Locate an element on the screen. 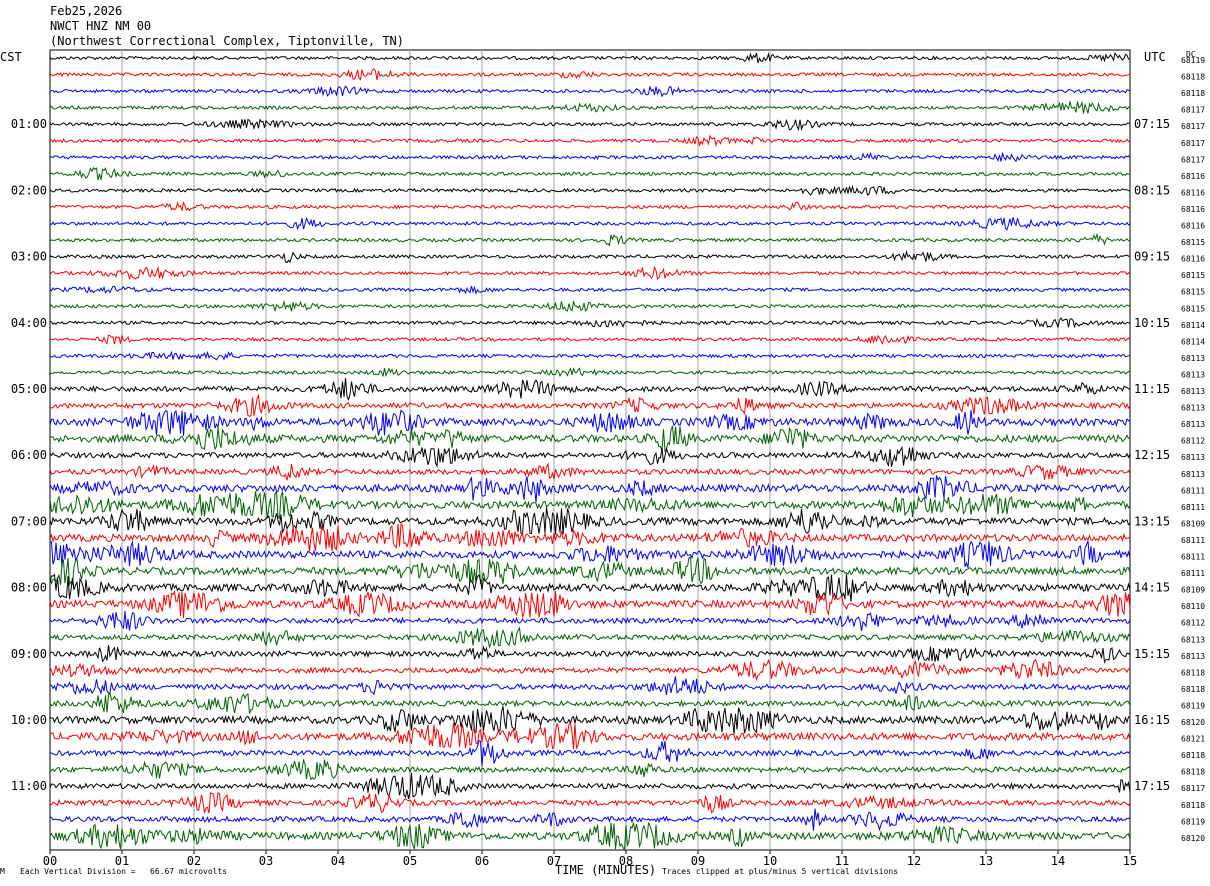 The width and height of the screenshot is (1210, 886). x-tick-label: 06 is located at coordinates (482, 861).